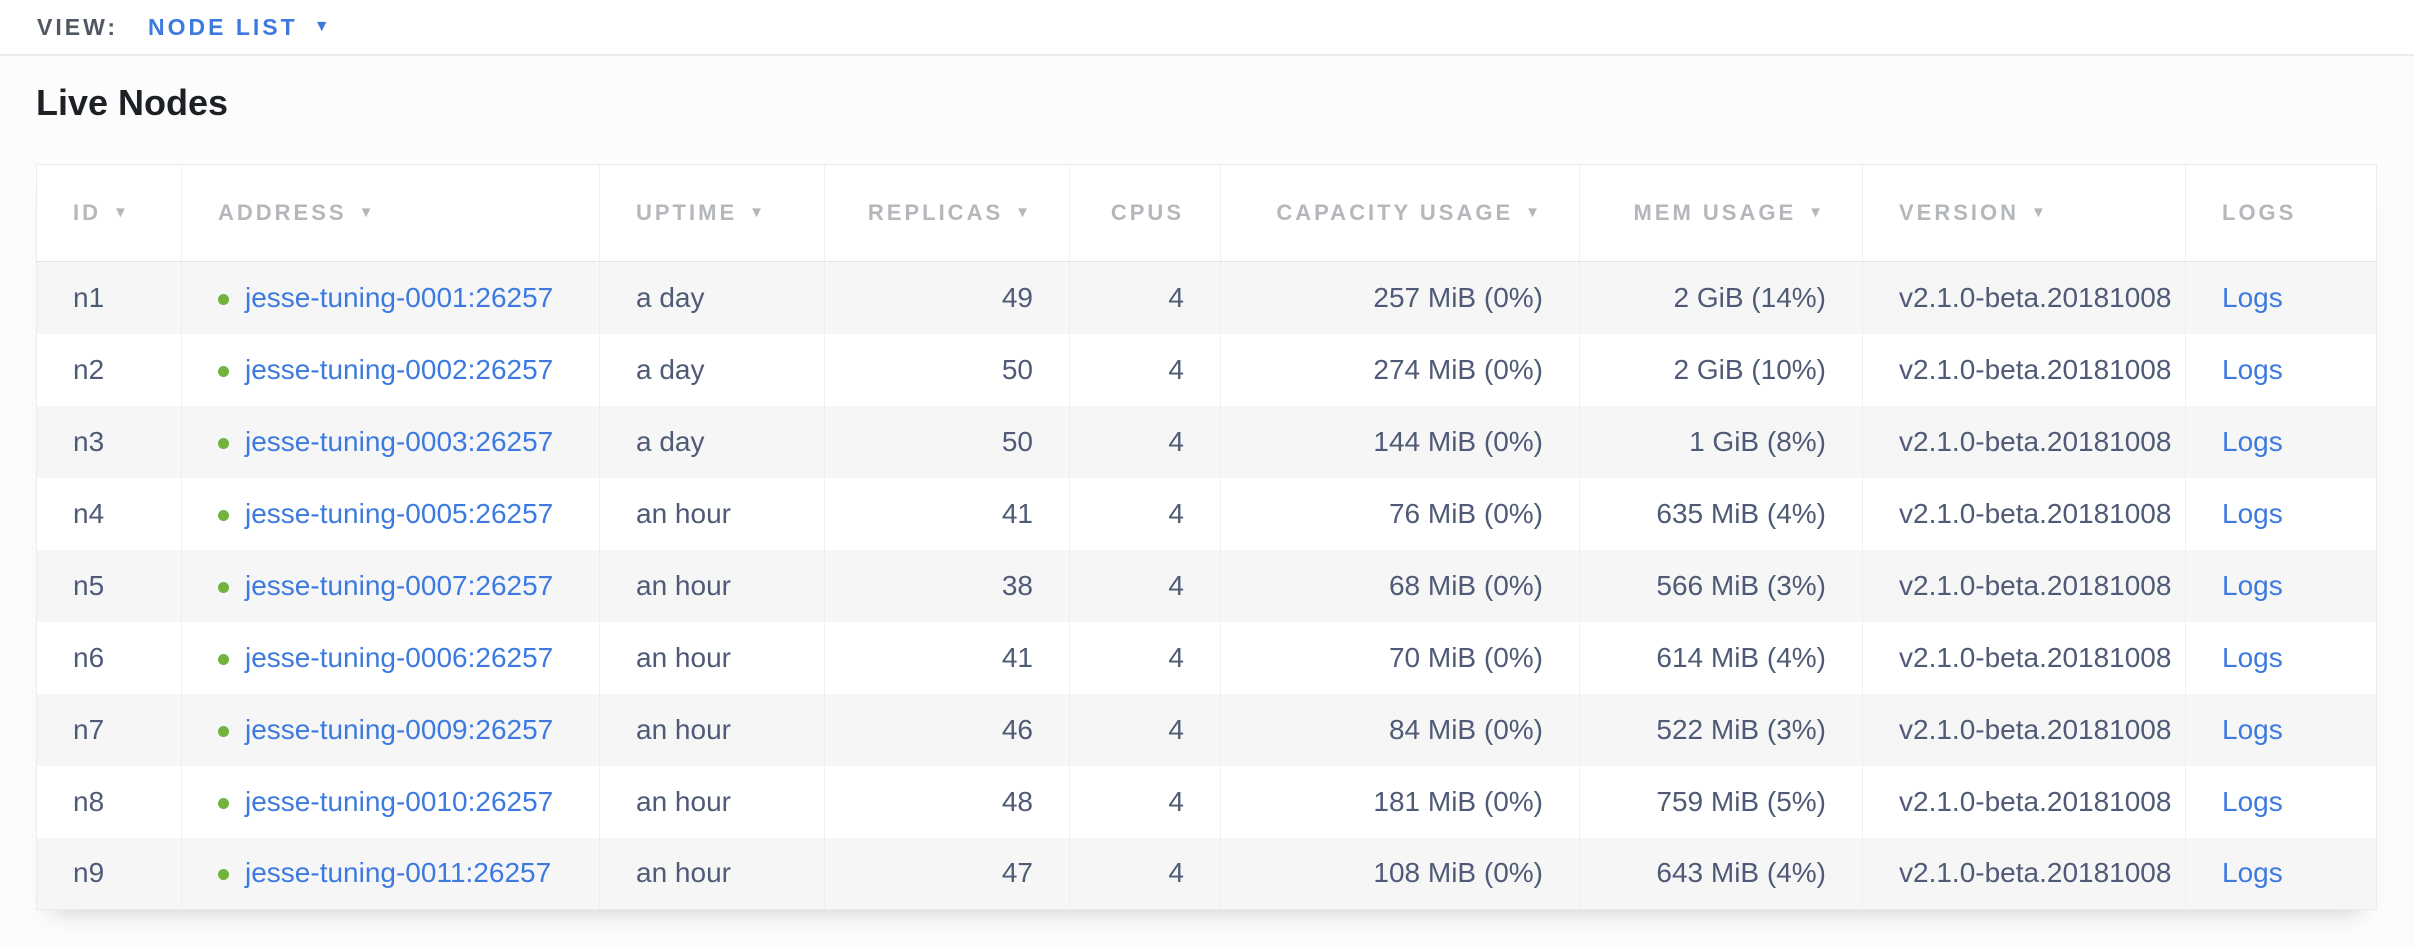 The image size is (2414, 948). What do you see at coordinates (1721, 441) in the screenshot?
I see `cell-mem: 1 GiB (8%)` at bounding box center [1721, 441].